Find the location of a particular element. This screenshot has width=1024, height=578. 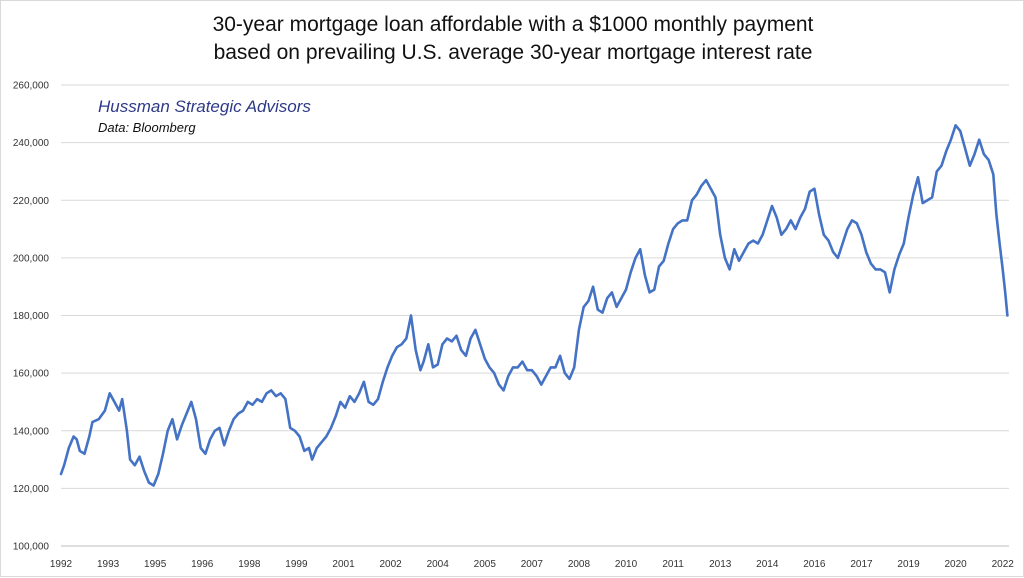

x-tick-label: 2002 is located at coordinates (390, 564).